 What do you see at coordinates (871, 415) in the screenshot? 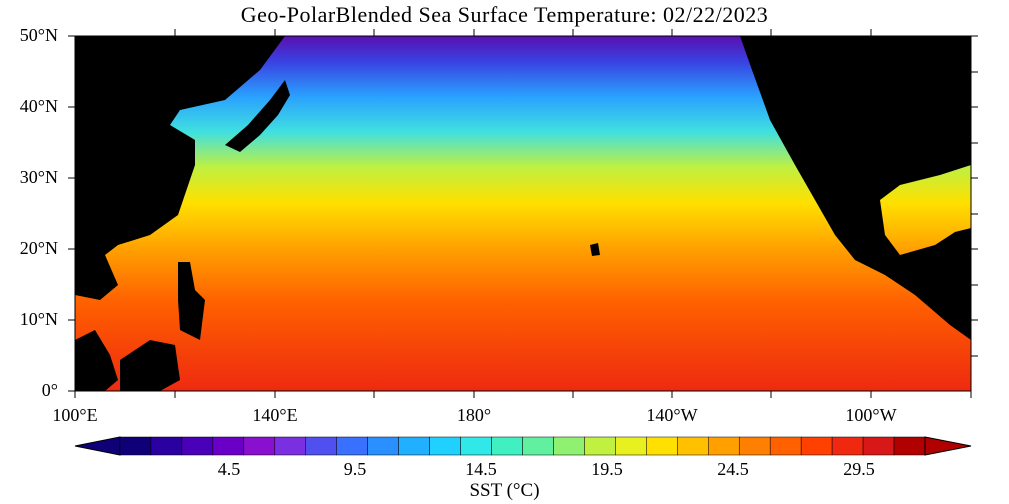
I see `lon-label-100w: 100°W` at bounding box center [871, 415].